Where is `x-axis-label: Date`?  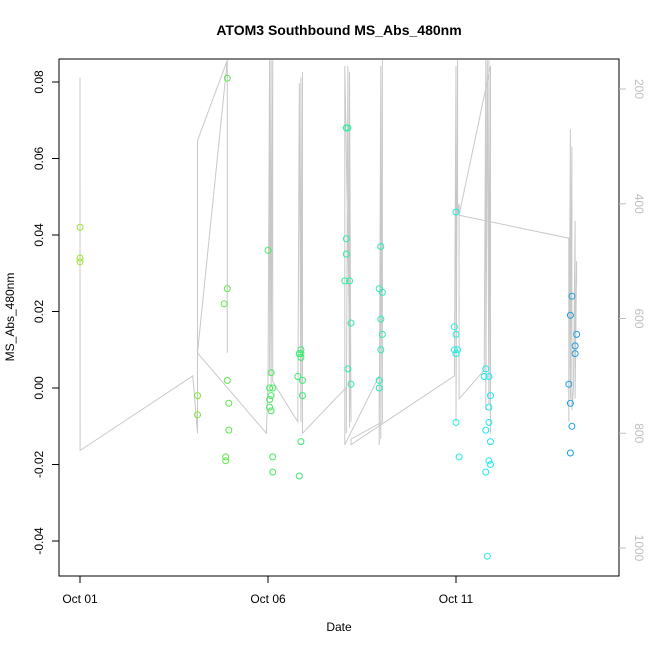 x-axis-label: Date is located at coordinates (339, 627).